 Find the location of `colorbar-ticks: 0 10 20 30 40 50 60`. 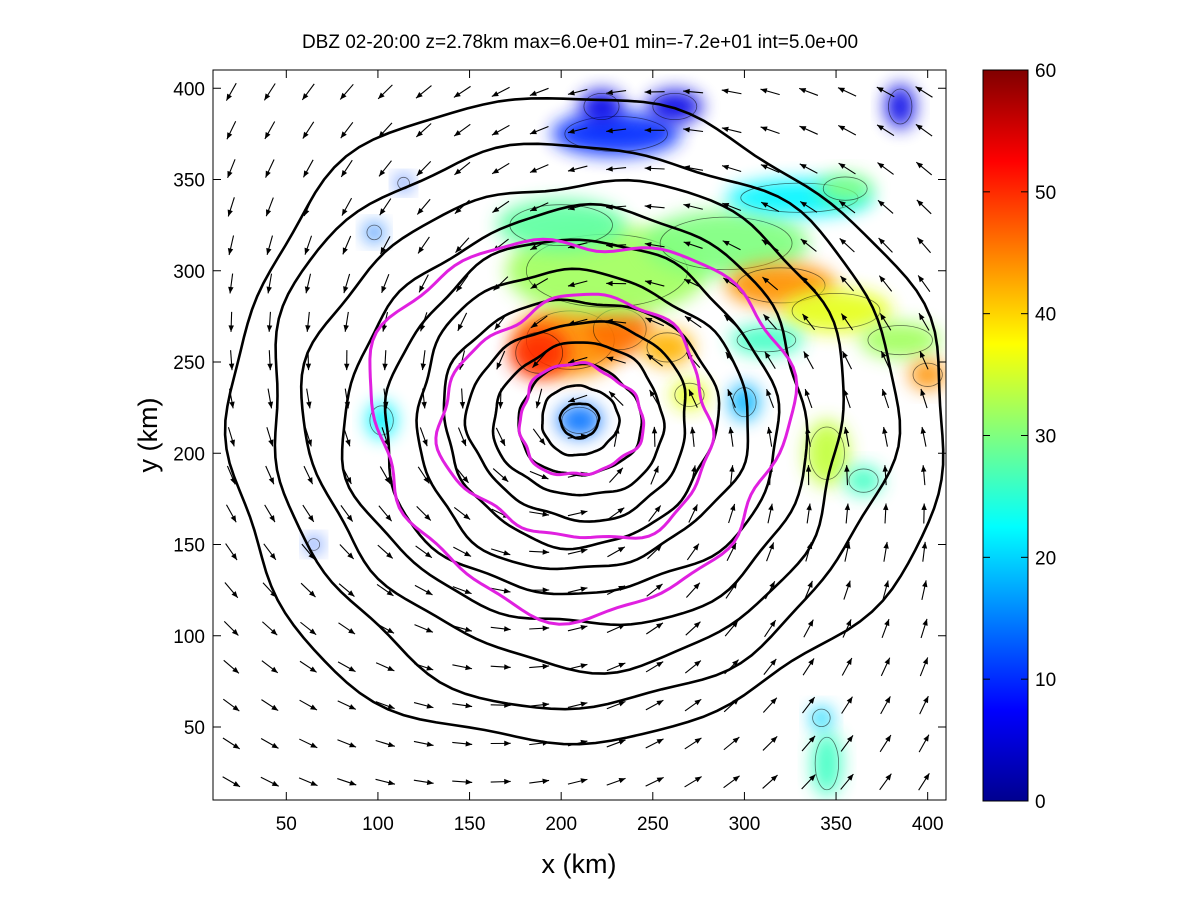

colorbar-ticks: 0 10 20 30 40 50 60 is located at coordinates (1019, 437).